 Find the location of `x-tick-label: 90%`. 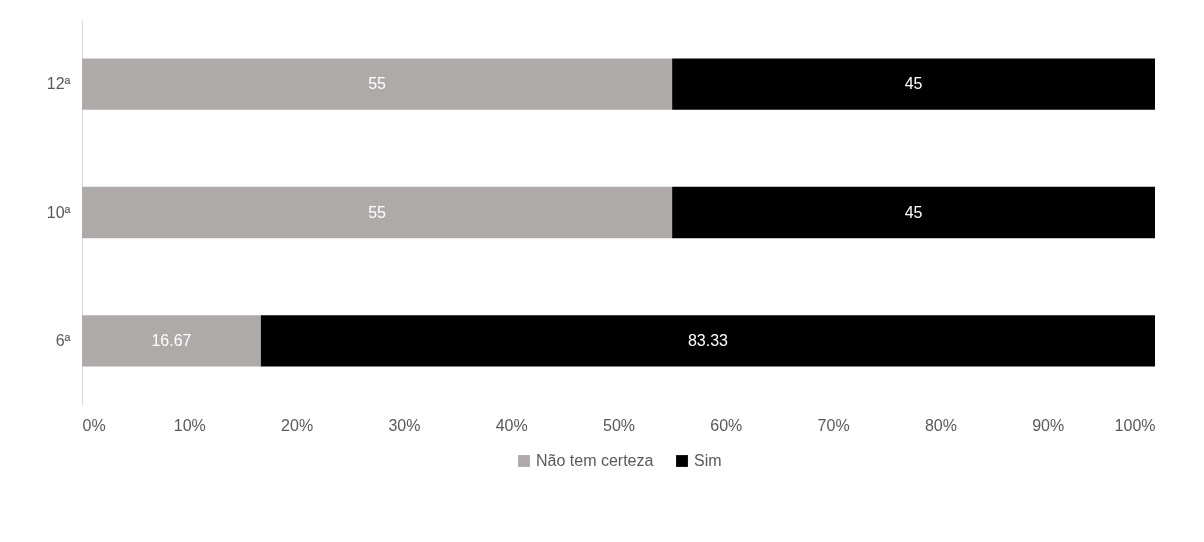

x-tick-label: 90% is located at coordinates (1048, 425).